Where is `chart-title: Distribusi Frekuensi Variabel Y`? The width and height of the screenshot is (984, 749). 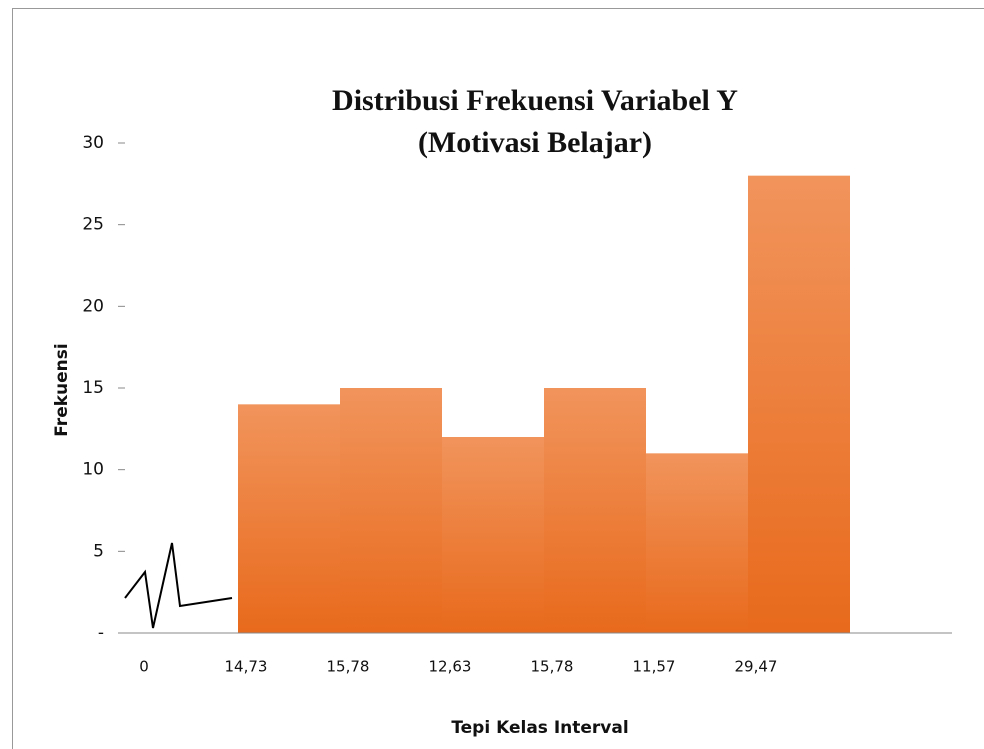 chart-title: Distribusi Frekuensi Variabel Y is located at coordinates (535, 100).